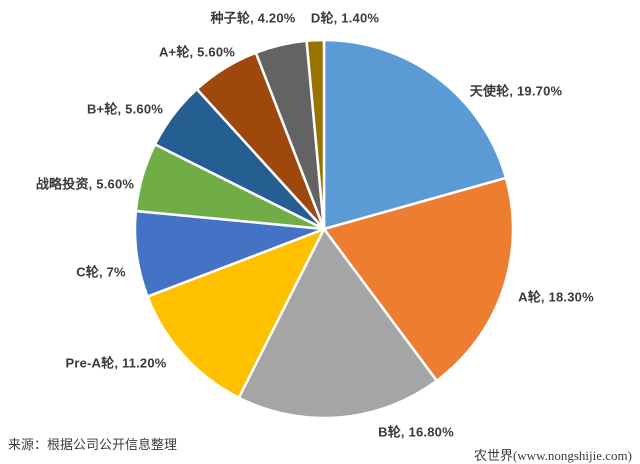  What do you see at coordinates (345, 18) in the screenshot?
I see `slice-label-series-d: D轮, 1.40%` at bounding box center [345, 18].